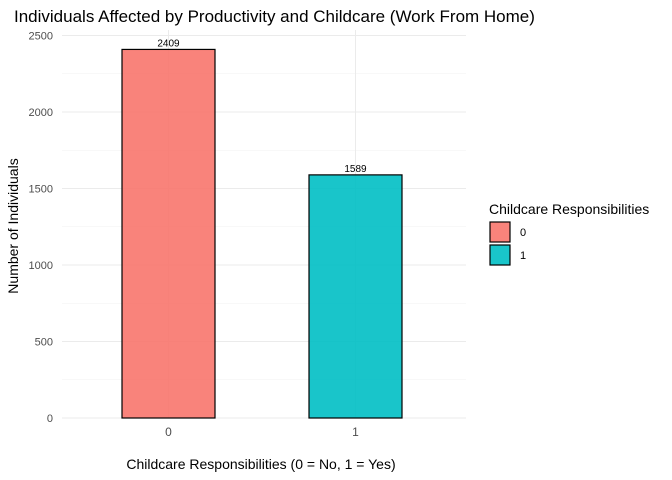  I want to click on data-label-0: 2409, so click(168, 43).